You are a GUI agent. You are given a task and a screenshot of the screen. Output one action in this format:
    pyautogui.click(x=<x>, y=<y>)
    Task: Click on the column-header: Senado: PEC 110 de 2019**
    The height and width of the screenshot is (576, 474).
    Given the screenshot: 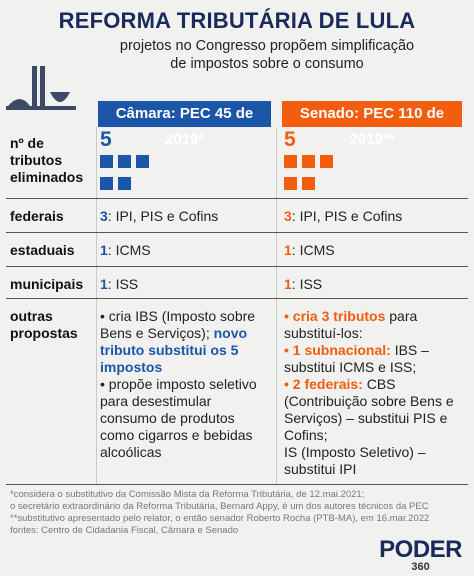 What is the action you would take?
    pyautogui.click(x=372, y=124)
    